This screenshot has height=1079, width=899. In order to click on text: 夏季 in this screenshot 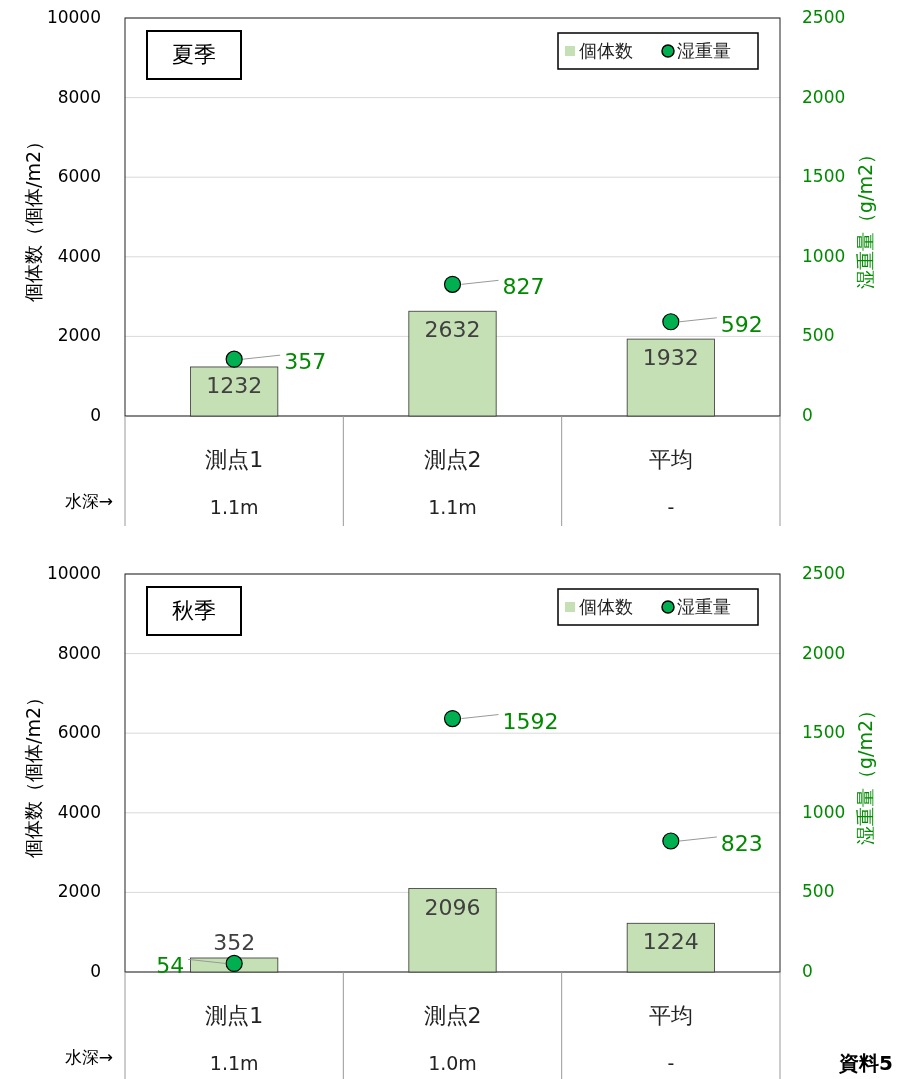, I will do `click(194, 54)`.